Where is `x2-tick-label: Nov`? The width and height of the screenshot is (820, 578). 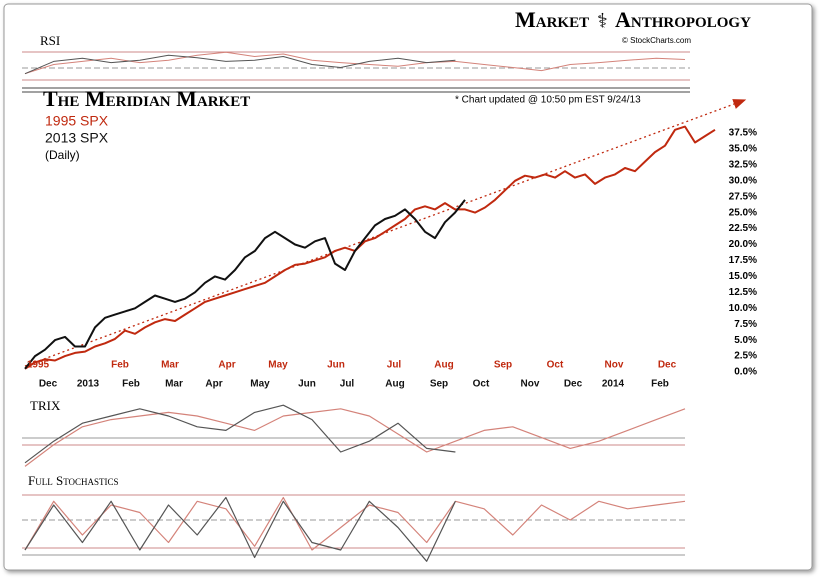 x2-tick-label: Nov is located at coordinates (530, 384).